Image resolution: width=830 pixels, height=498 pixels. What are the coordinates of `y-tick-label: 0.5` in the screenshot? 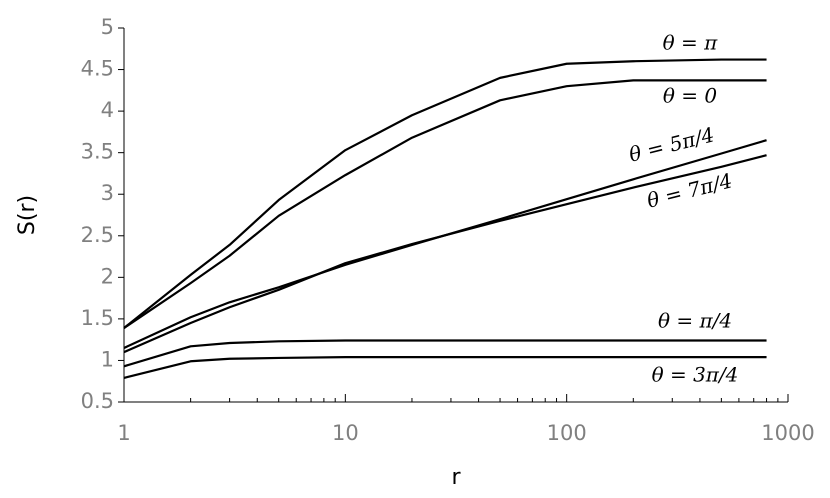 It's located at (97, 401).